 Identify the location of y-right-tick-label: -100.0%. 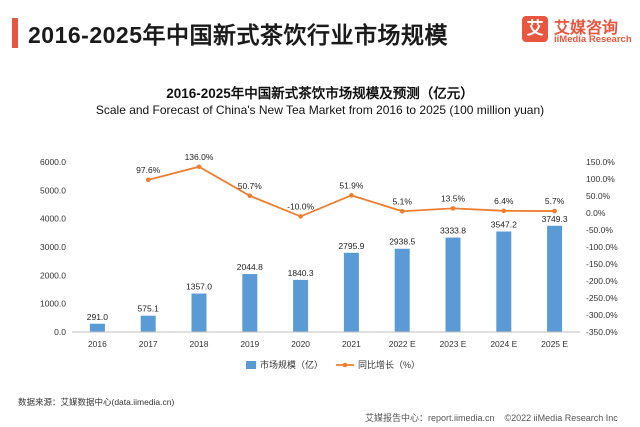
(602, 247).